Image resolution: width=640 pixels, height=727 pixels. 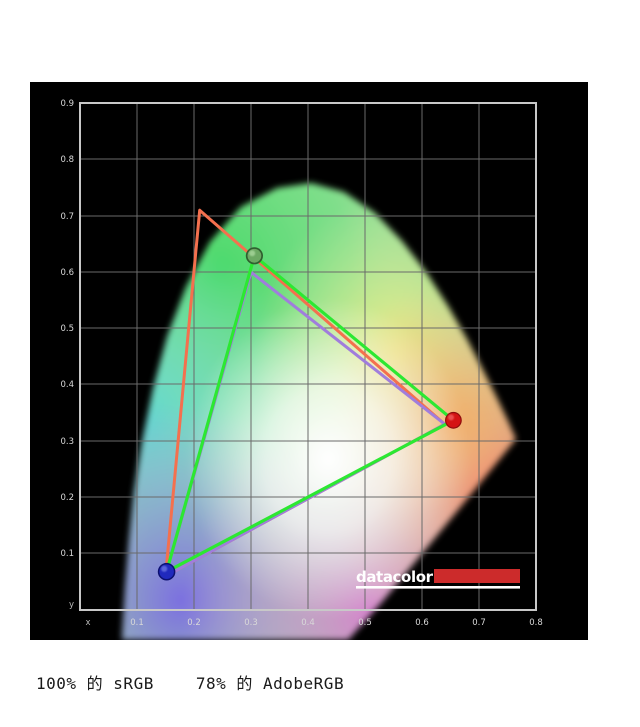 I want to click on x-tick-label: 0.7, so click(x=479, y=623).